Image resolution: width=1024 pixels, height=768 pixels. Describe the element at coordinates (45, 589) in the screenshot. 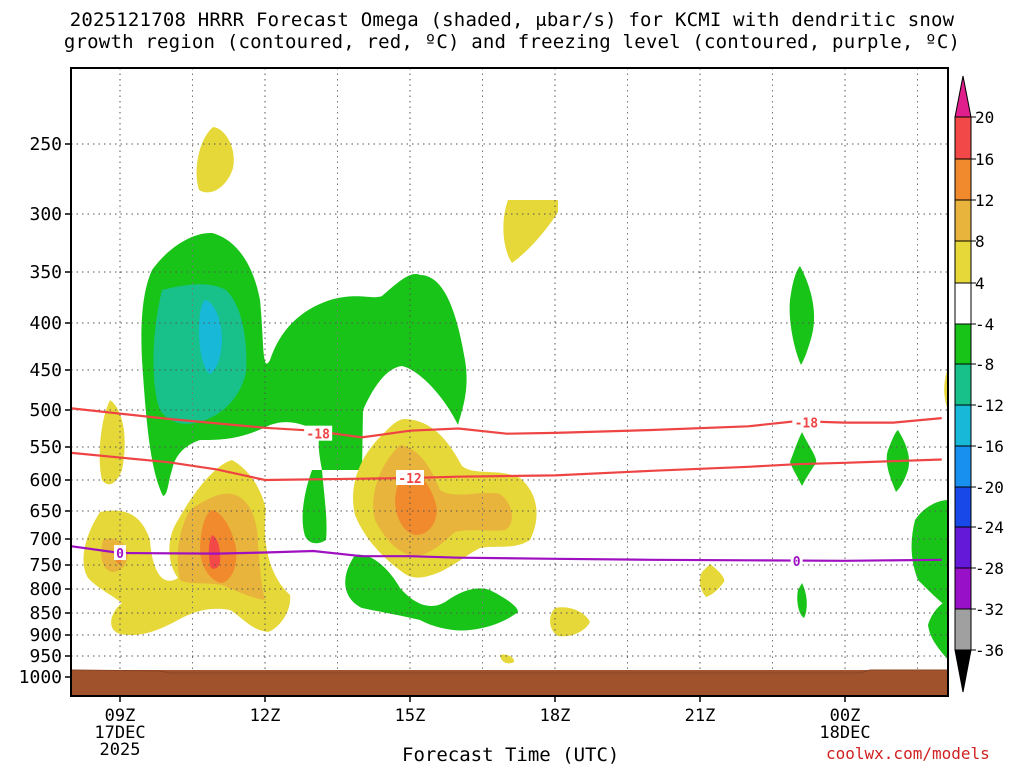

I see `y-tick-label: 800` at that location.